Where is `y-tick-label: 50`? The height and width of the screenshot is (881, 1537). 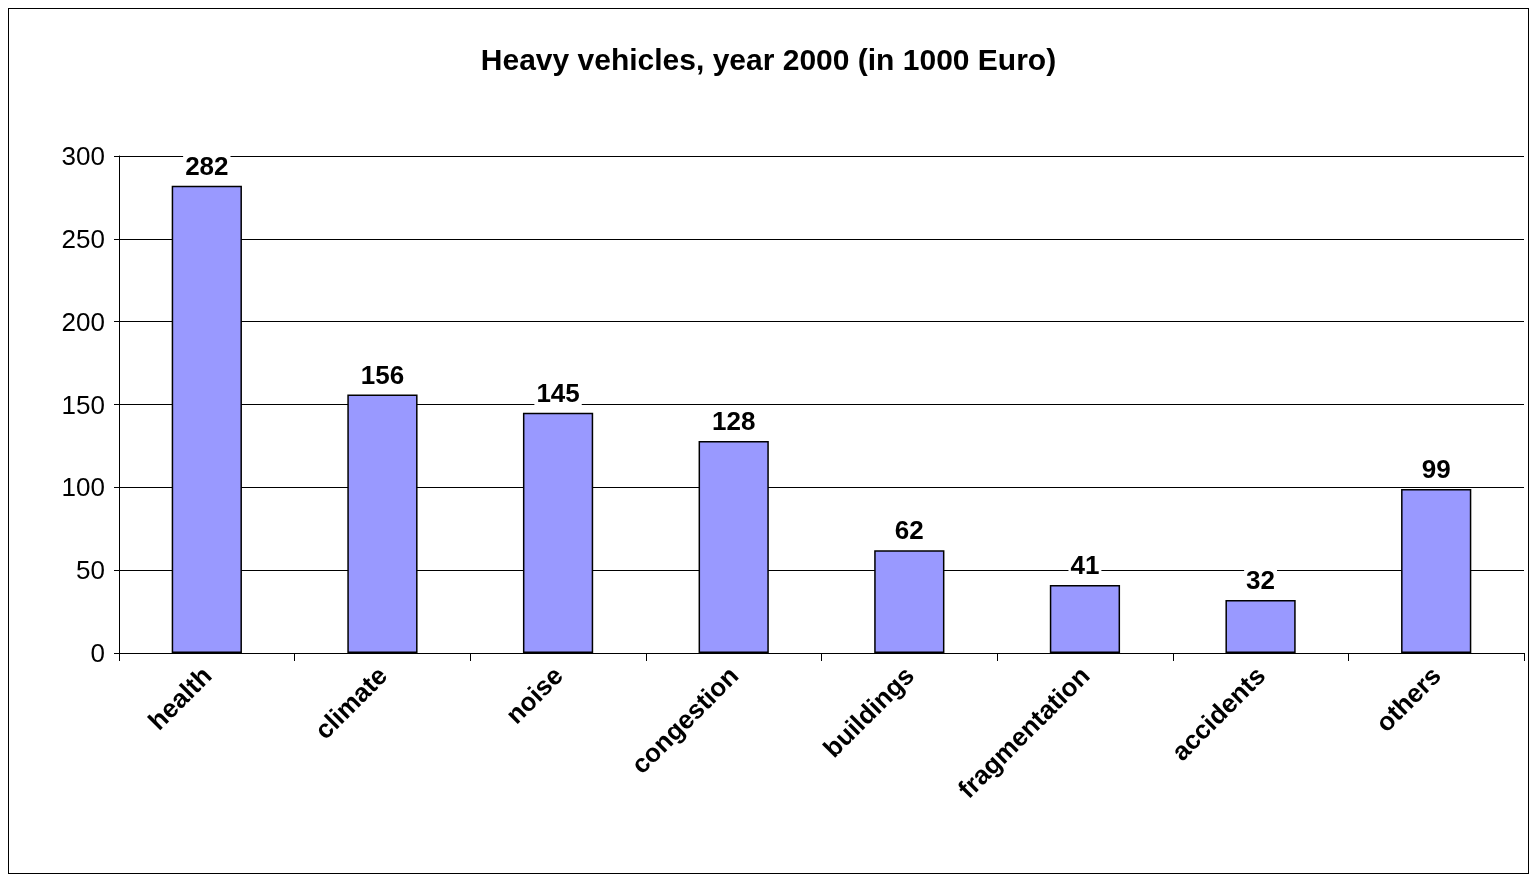 y-tick-label: 50 is located at coordinates (90, 570).